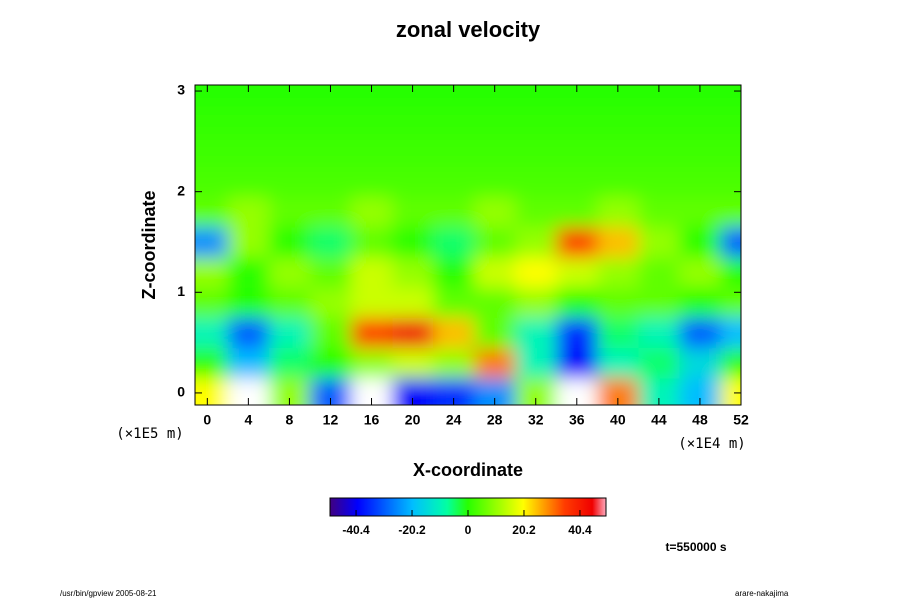 The image size is (900, 600). What do you see at coordinates (290, 420) in the screenshot?
I see `x-tick-label: 8` at bounding box center [290, 420].